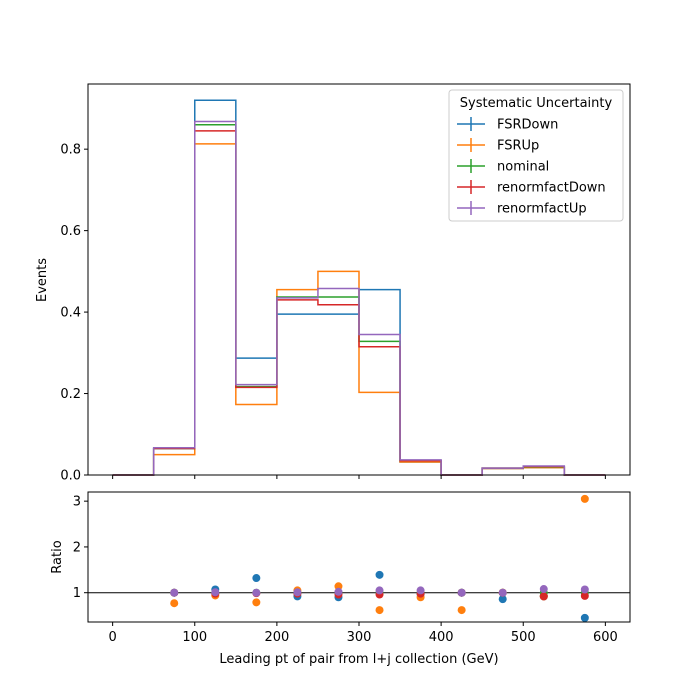 This screenshot has height=700, width=700. What do you see at coordinates (77, 593) in the screenshot?
I see `bottom-y-tick-label: 1` at bounding box center [77, 593].